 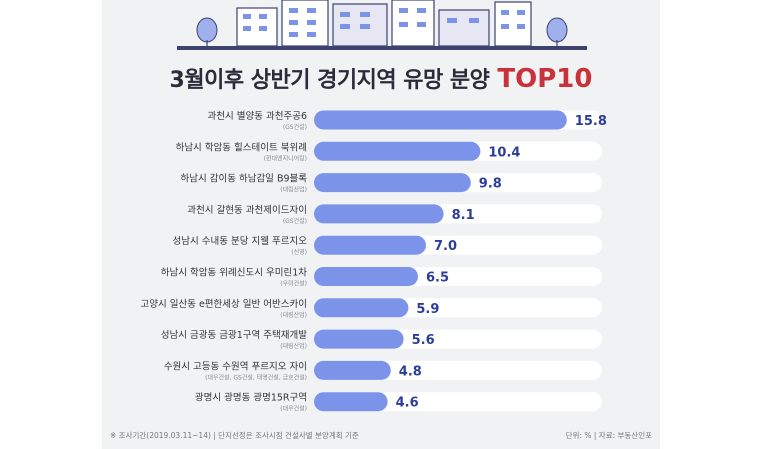 What do you see at coordinates (410, 371) in the screenshot?
I see `value-label: 4.8` at bounding box center [410, 371].